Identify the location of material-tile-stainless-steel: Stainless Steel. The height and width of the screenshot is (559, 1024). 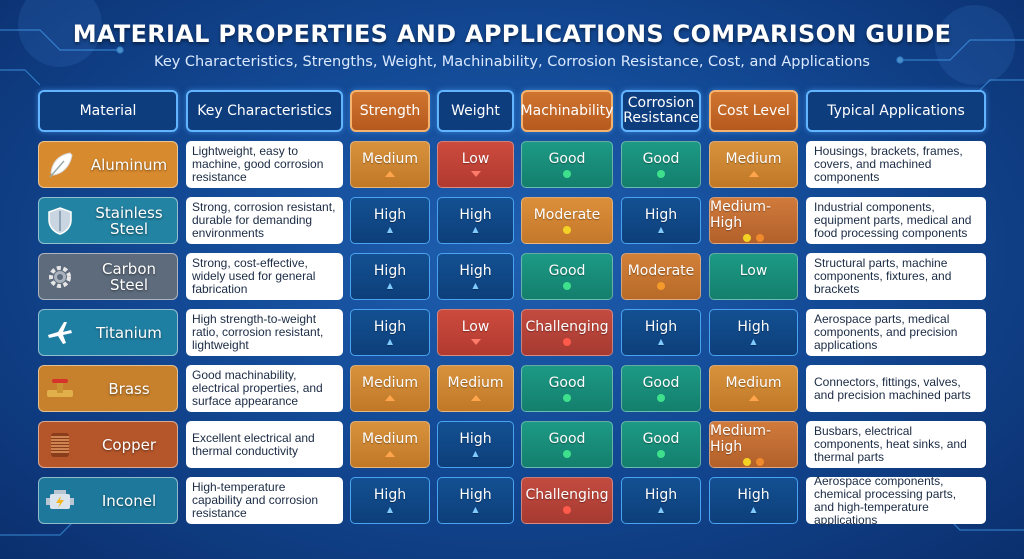
(108, 220).